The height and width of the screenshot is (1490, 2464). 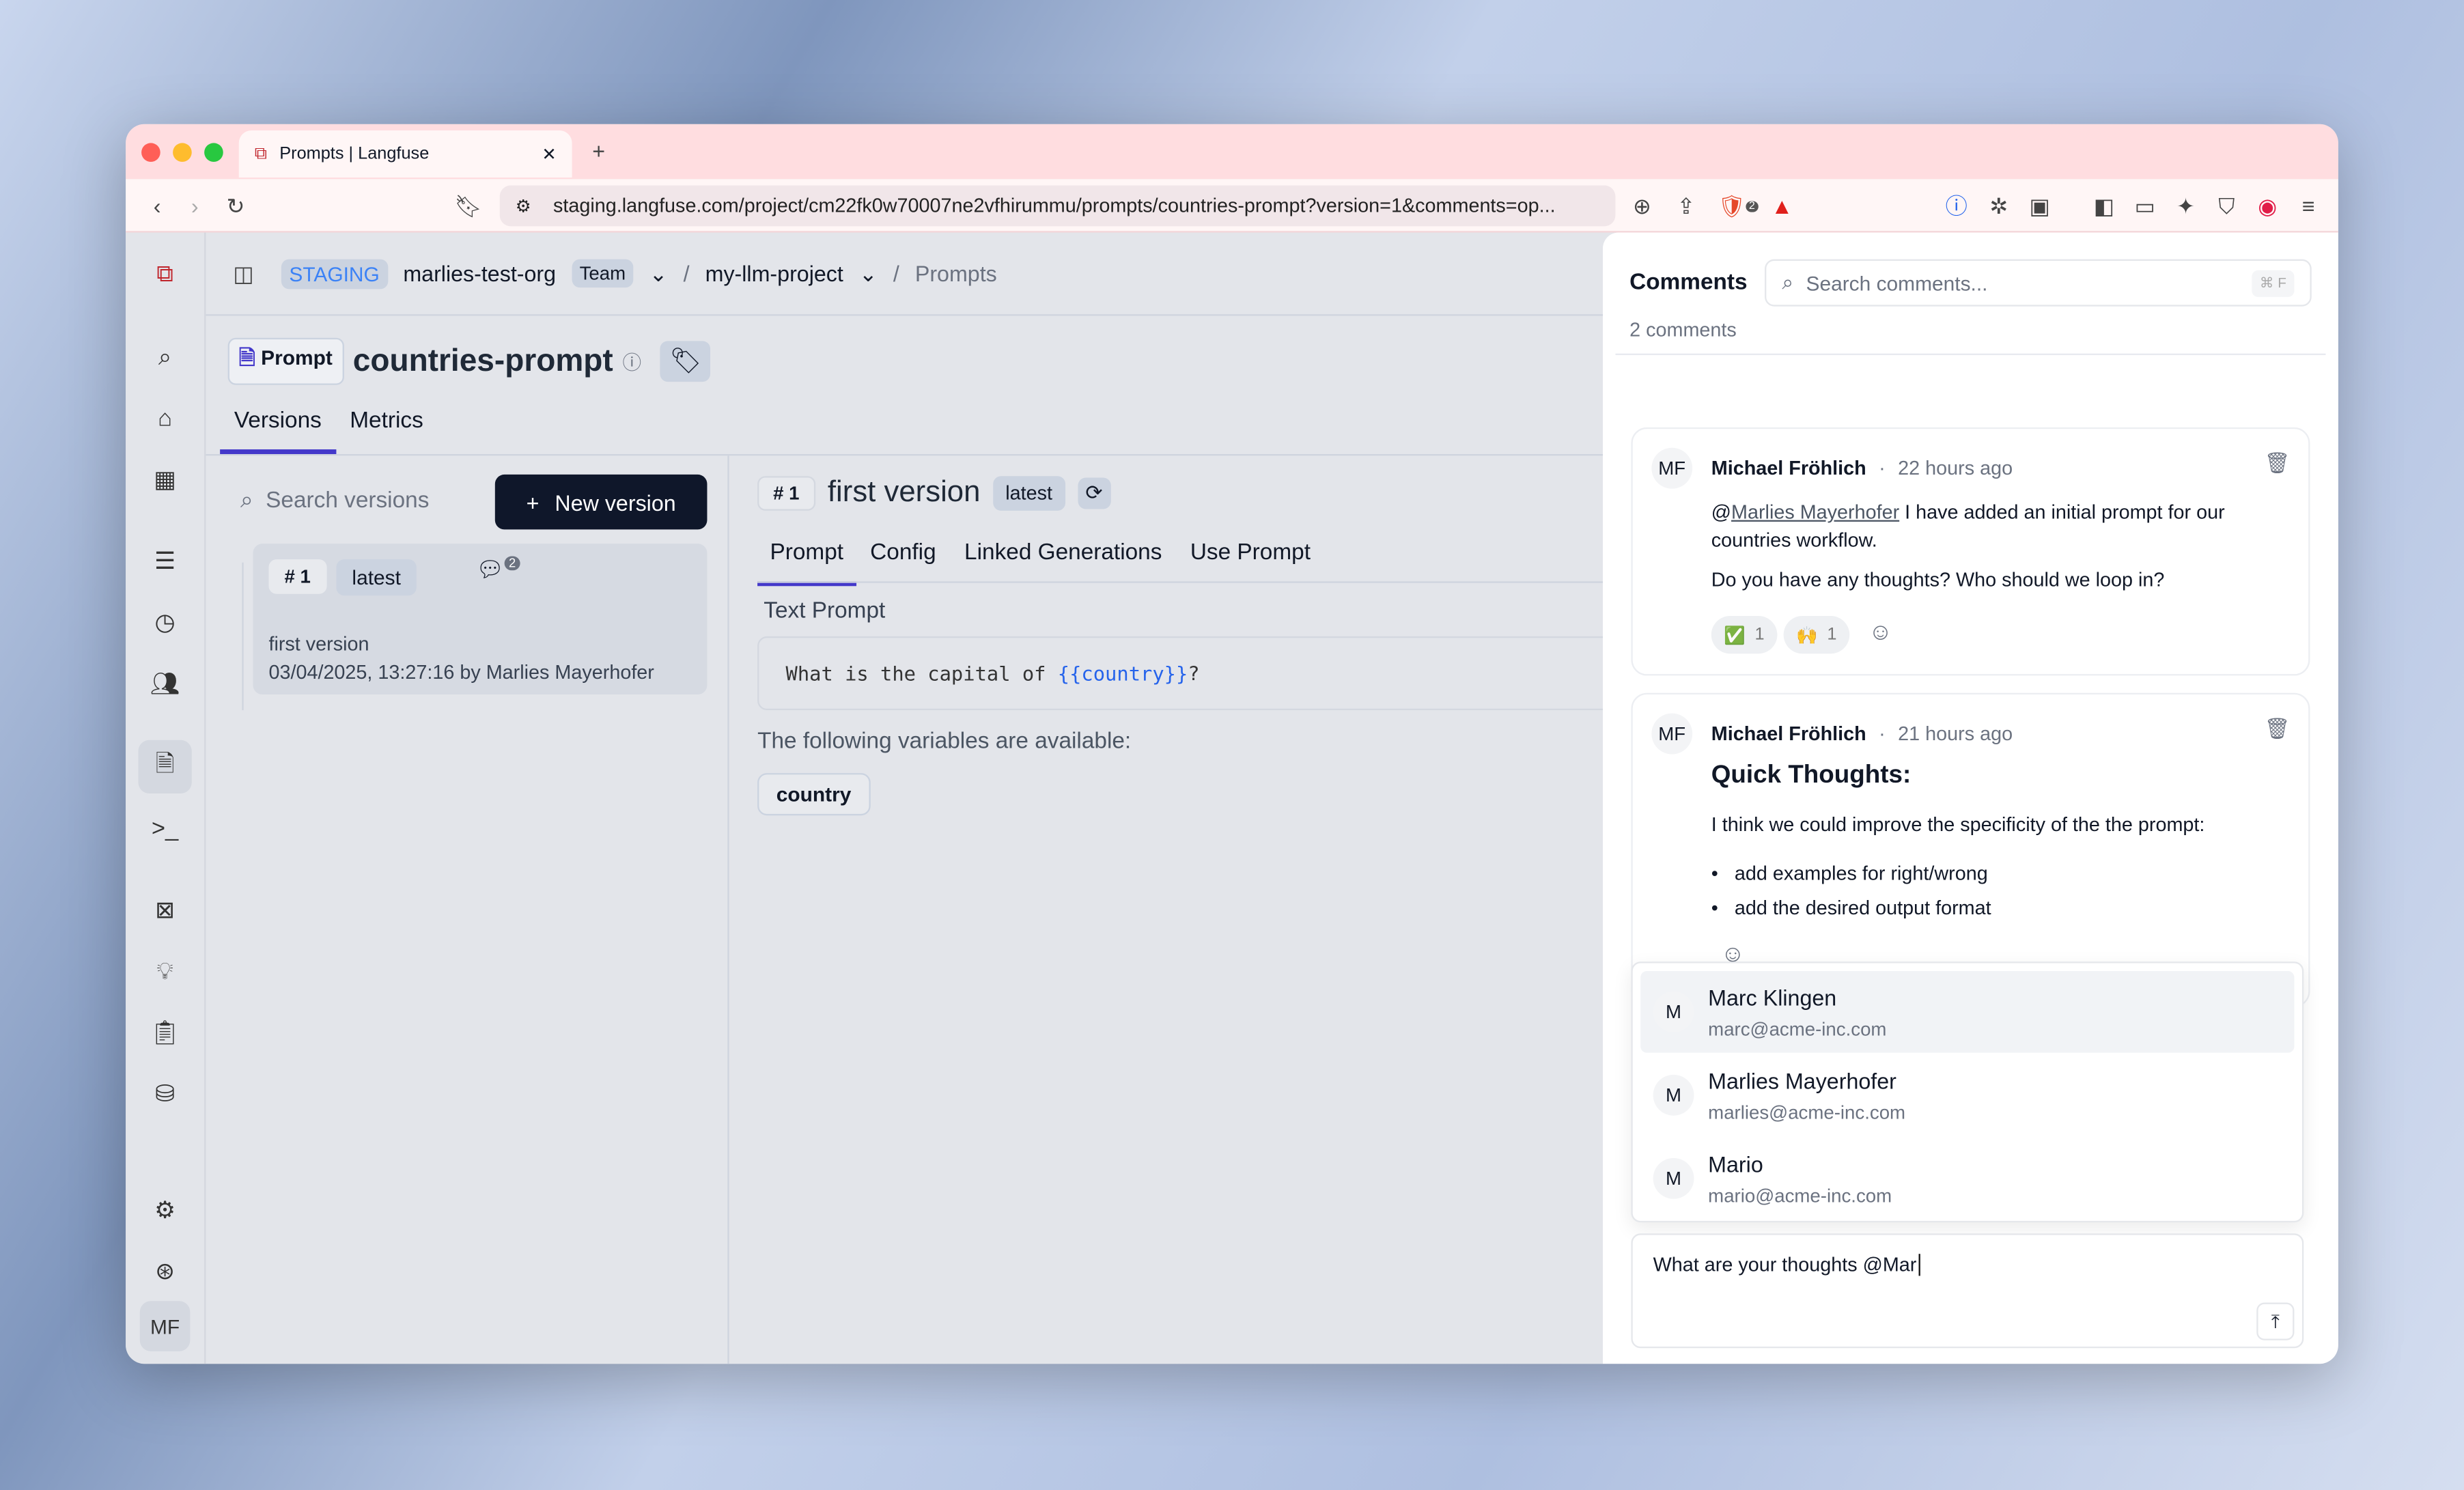 I want to click on datasets-icon: ⛁, so click(x=165, y=1094).